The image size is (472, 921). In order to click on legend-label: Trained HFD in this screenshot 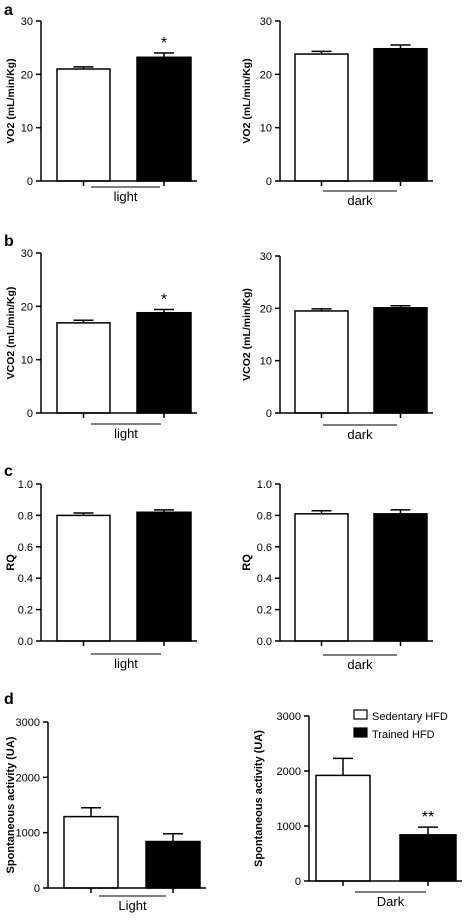, I will do `click(403, 735)`.